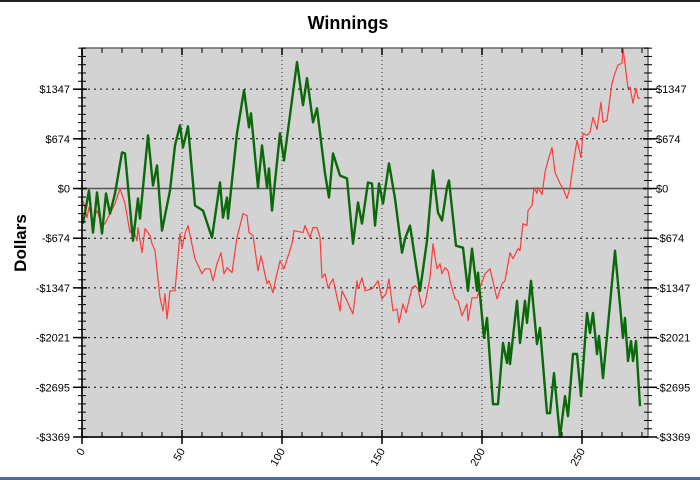  What do you see at coordinates (478, 458) in the screenshot?
I see `x-tick-label: 200` at bounding box center [478, 458].